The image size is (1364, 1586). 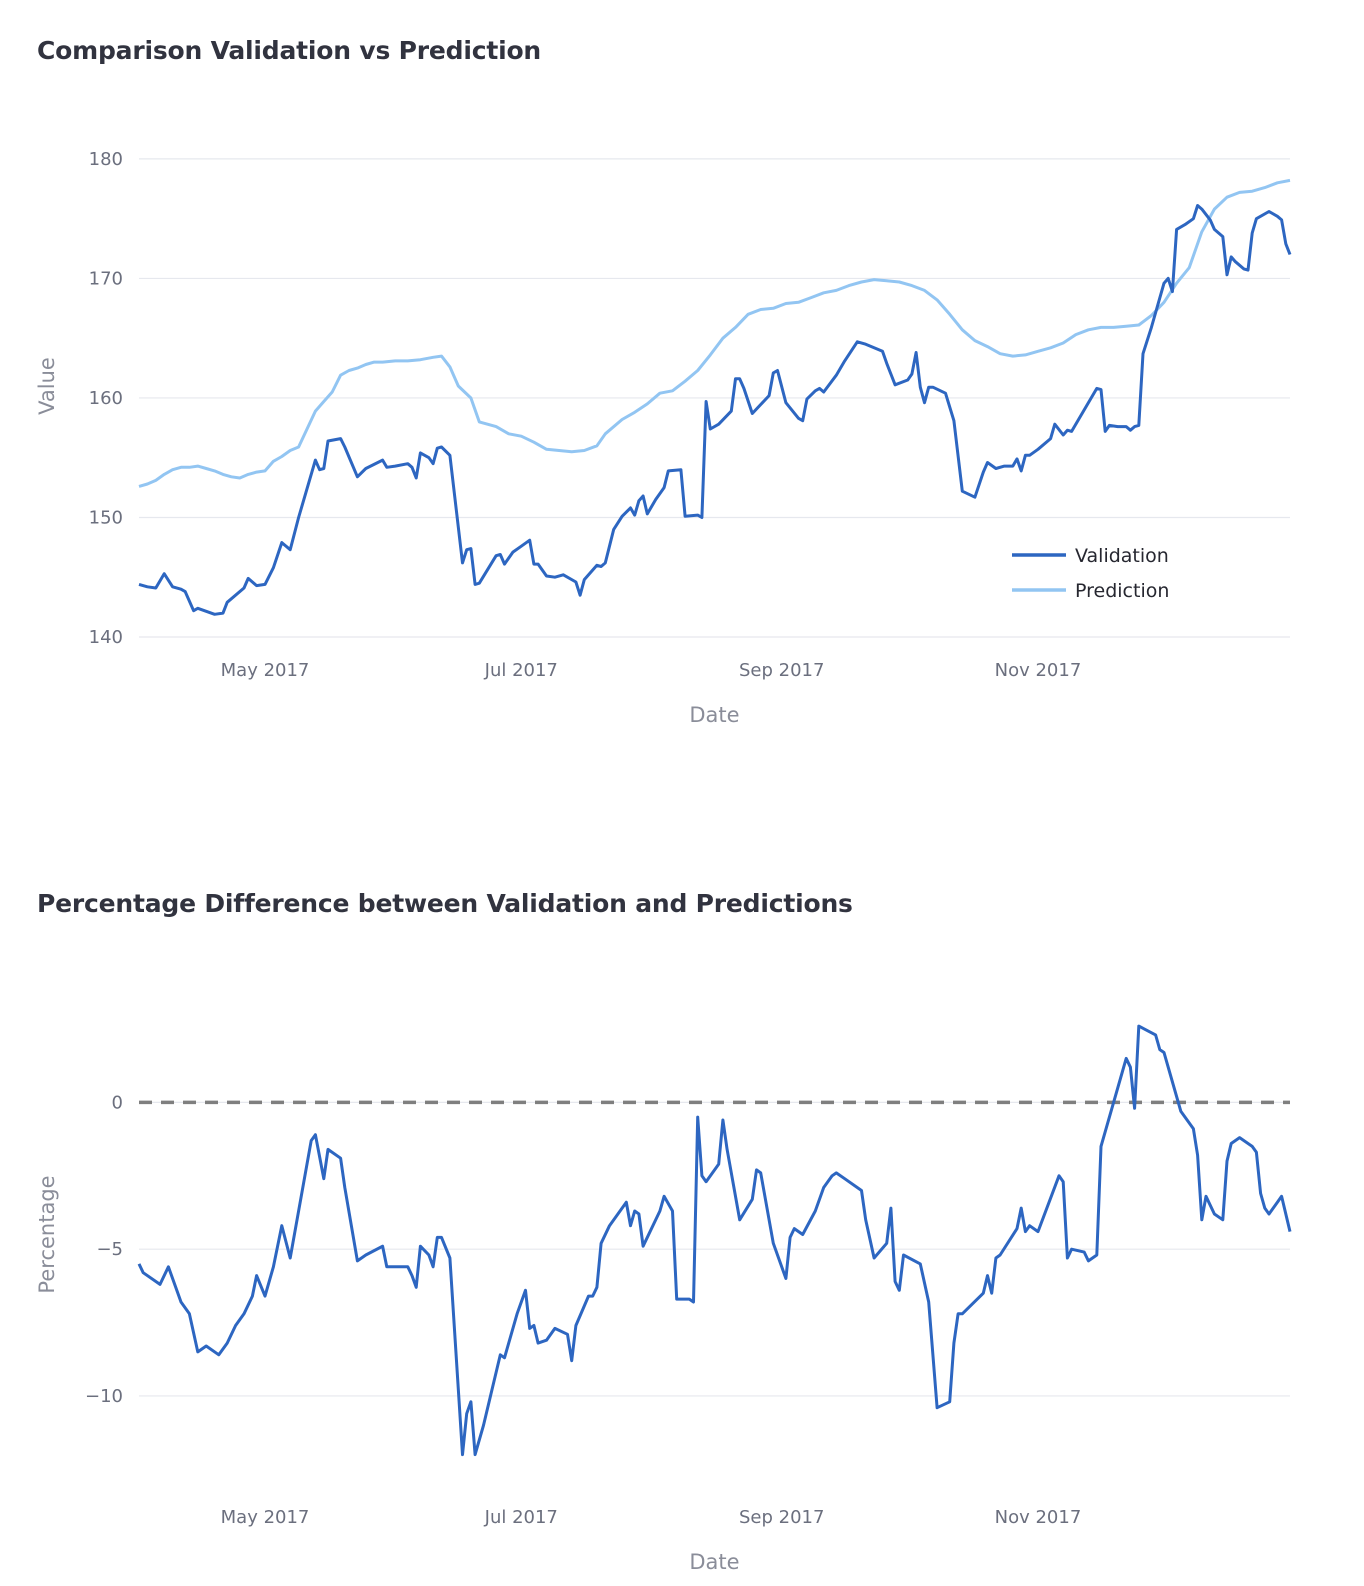 I want to click on legend-label-prediction: Prediction, so click(x=1122, y=591).